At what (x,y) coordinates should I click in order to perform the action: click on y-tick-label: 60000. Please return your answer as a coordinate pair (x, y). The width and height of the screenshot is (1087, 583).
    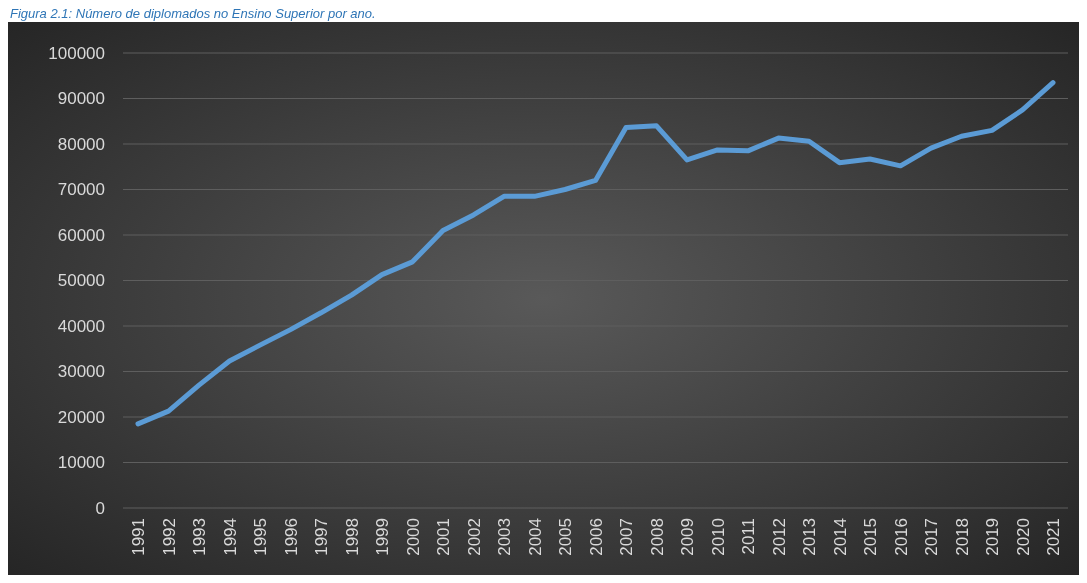
    Looking at the image, I should click on (81, 235).